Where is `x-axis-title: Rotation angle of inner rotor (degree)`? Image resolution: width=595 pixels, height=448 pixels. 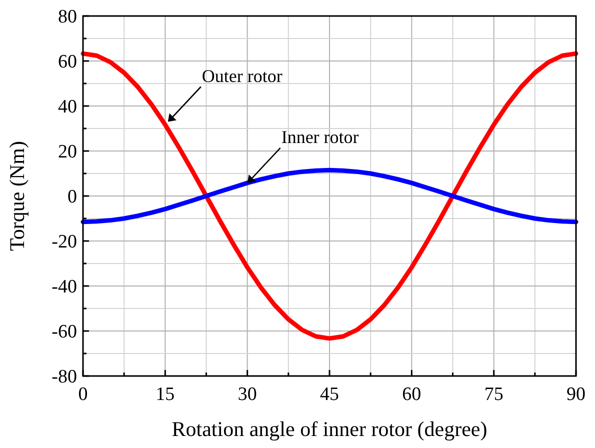 x-axis-title: Rotation angle of inner rotor (degree) is located at coordinates (330, 429).